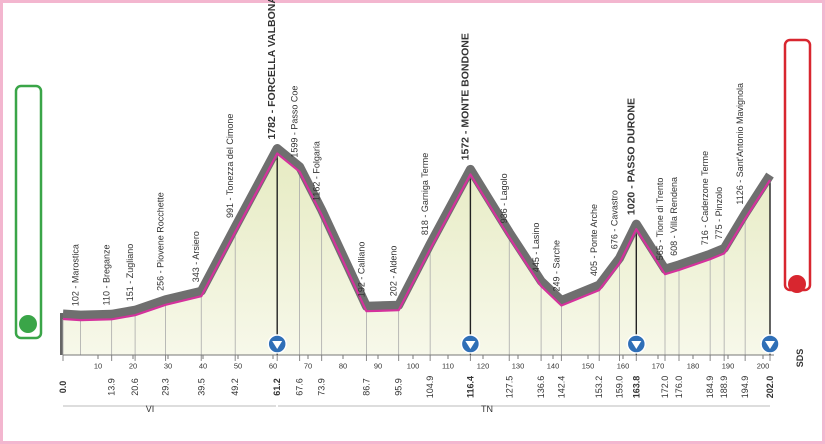 This screenshot has height=444, width=825. Describe the element at coordinates (203, 366) in the screenshot. I see `x-tick-label: 40` at that location.